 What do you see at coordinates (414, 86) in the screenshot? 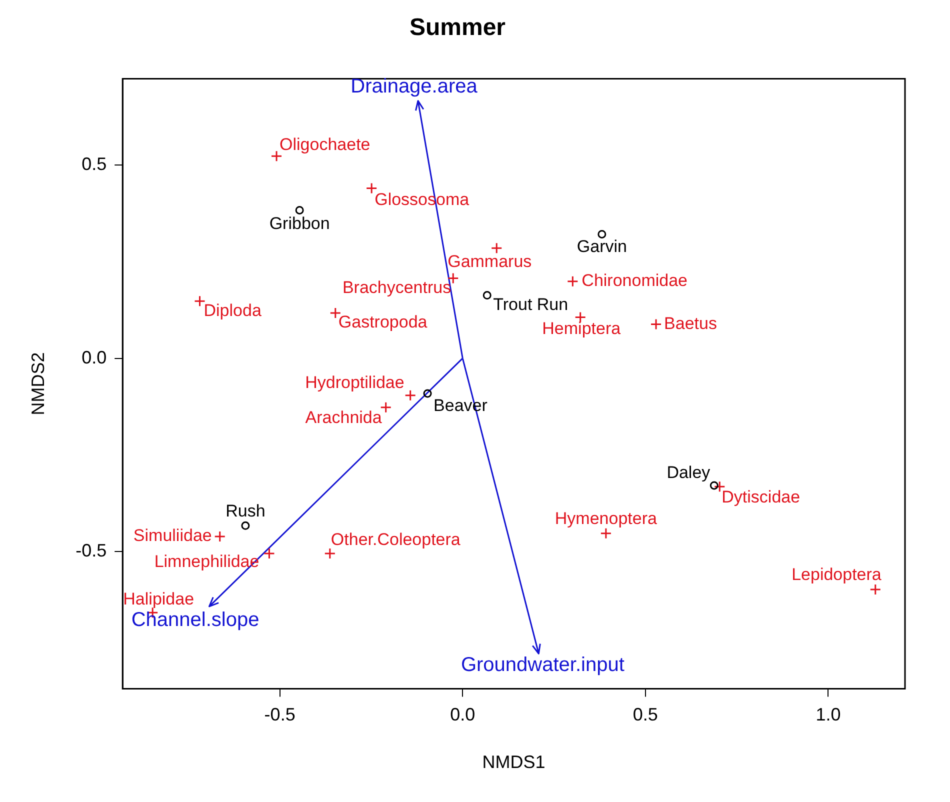
I see `annotation: Drainage.area` at bounding box center [414, 86].